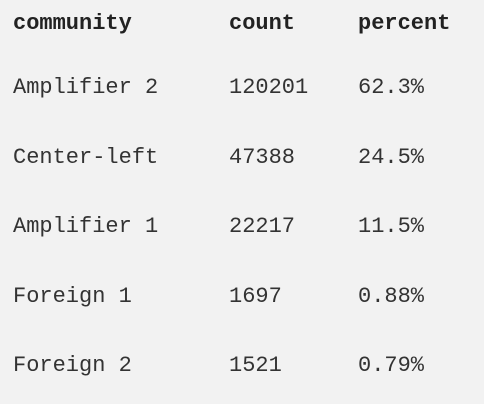  I want to click on cell-community: Amplifier 2, so click(86, 88).